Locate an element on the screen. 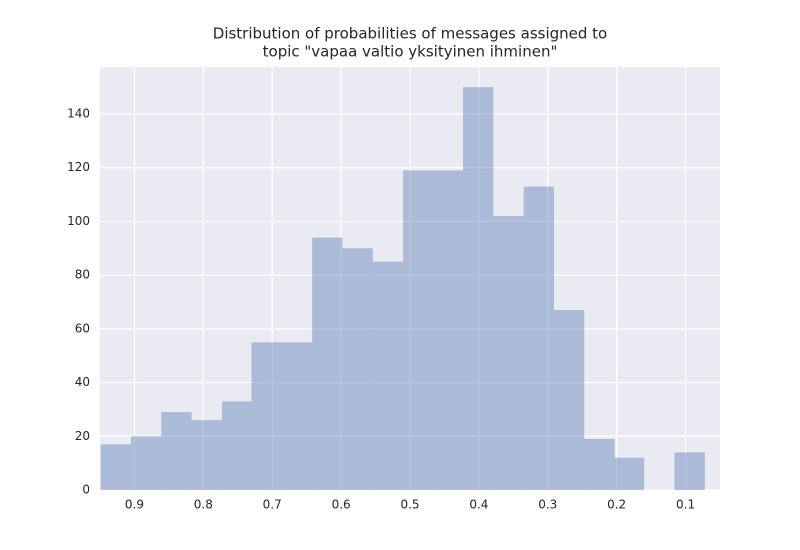 This screenshot has height=550, width=800. x-tick-label: 0.4 is located at coordinates (478, 505).